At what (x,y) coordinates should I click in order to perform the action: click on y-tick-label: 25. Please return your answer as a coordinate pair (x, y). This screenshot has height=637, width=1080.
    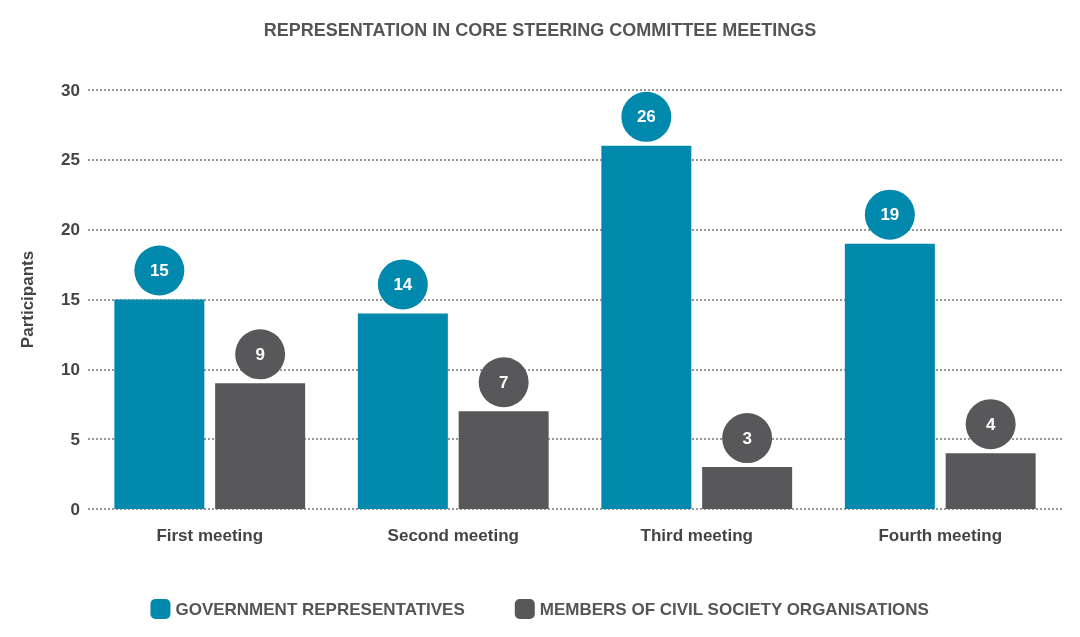
    Looking at the image, I should click on (70, 160).